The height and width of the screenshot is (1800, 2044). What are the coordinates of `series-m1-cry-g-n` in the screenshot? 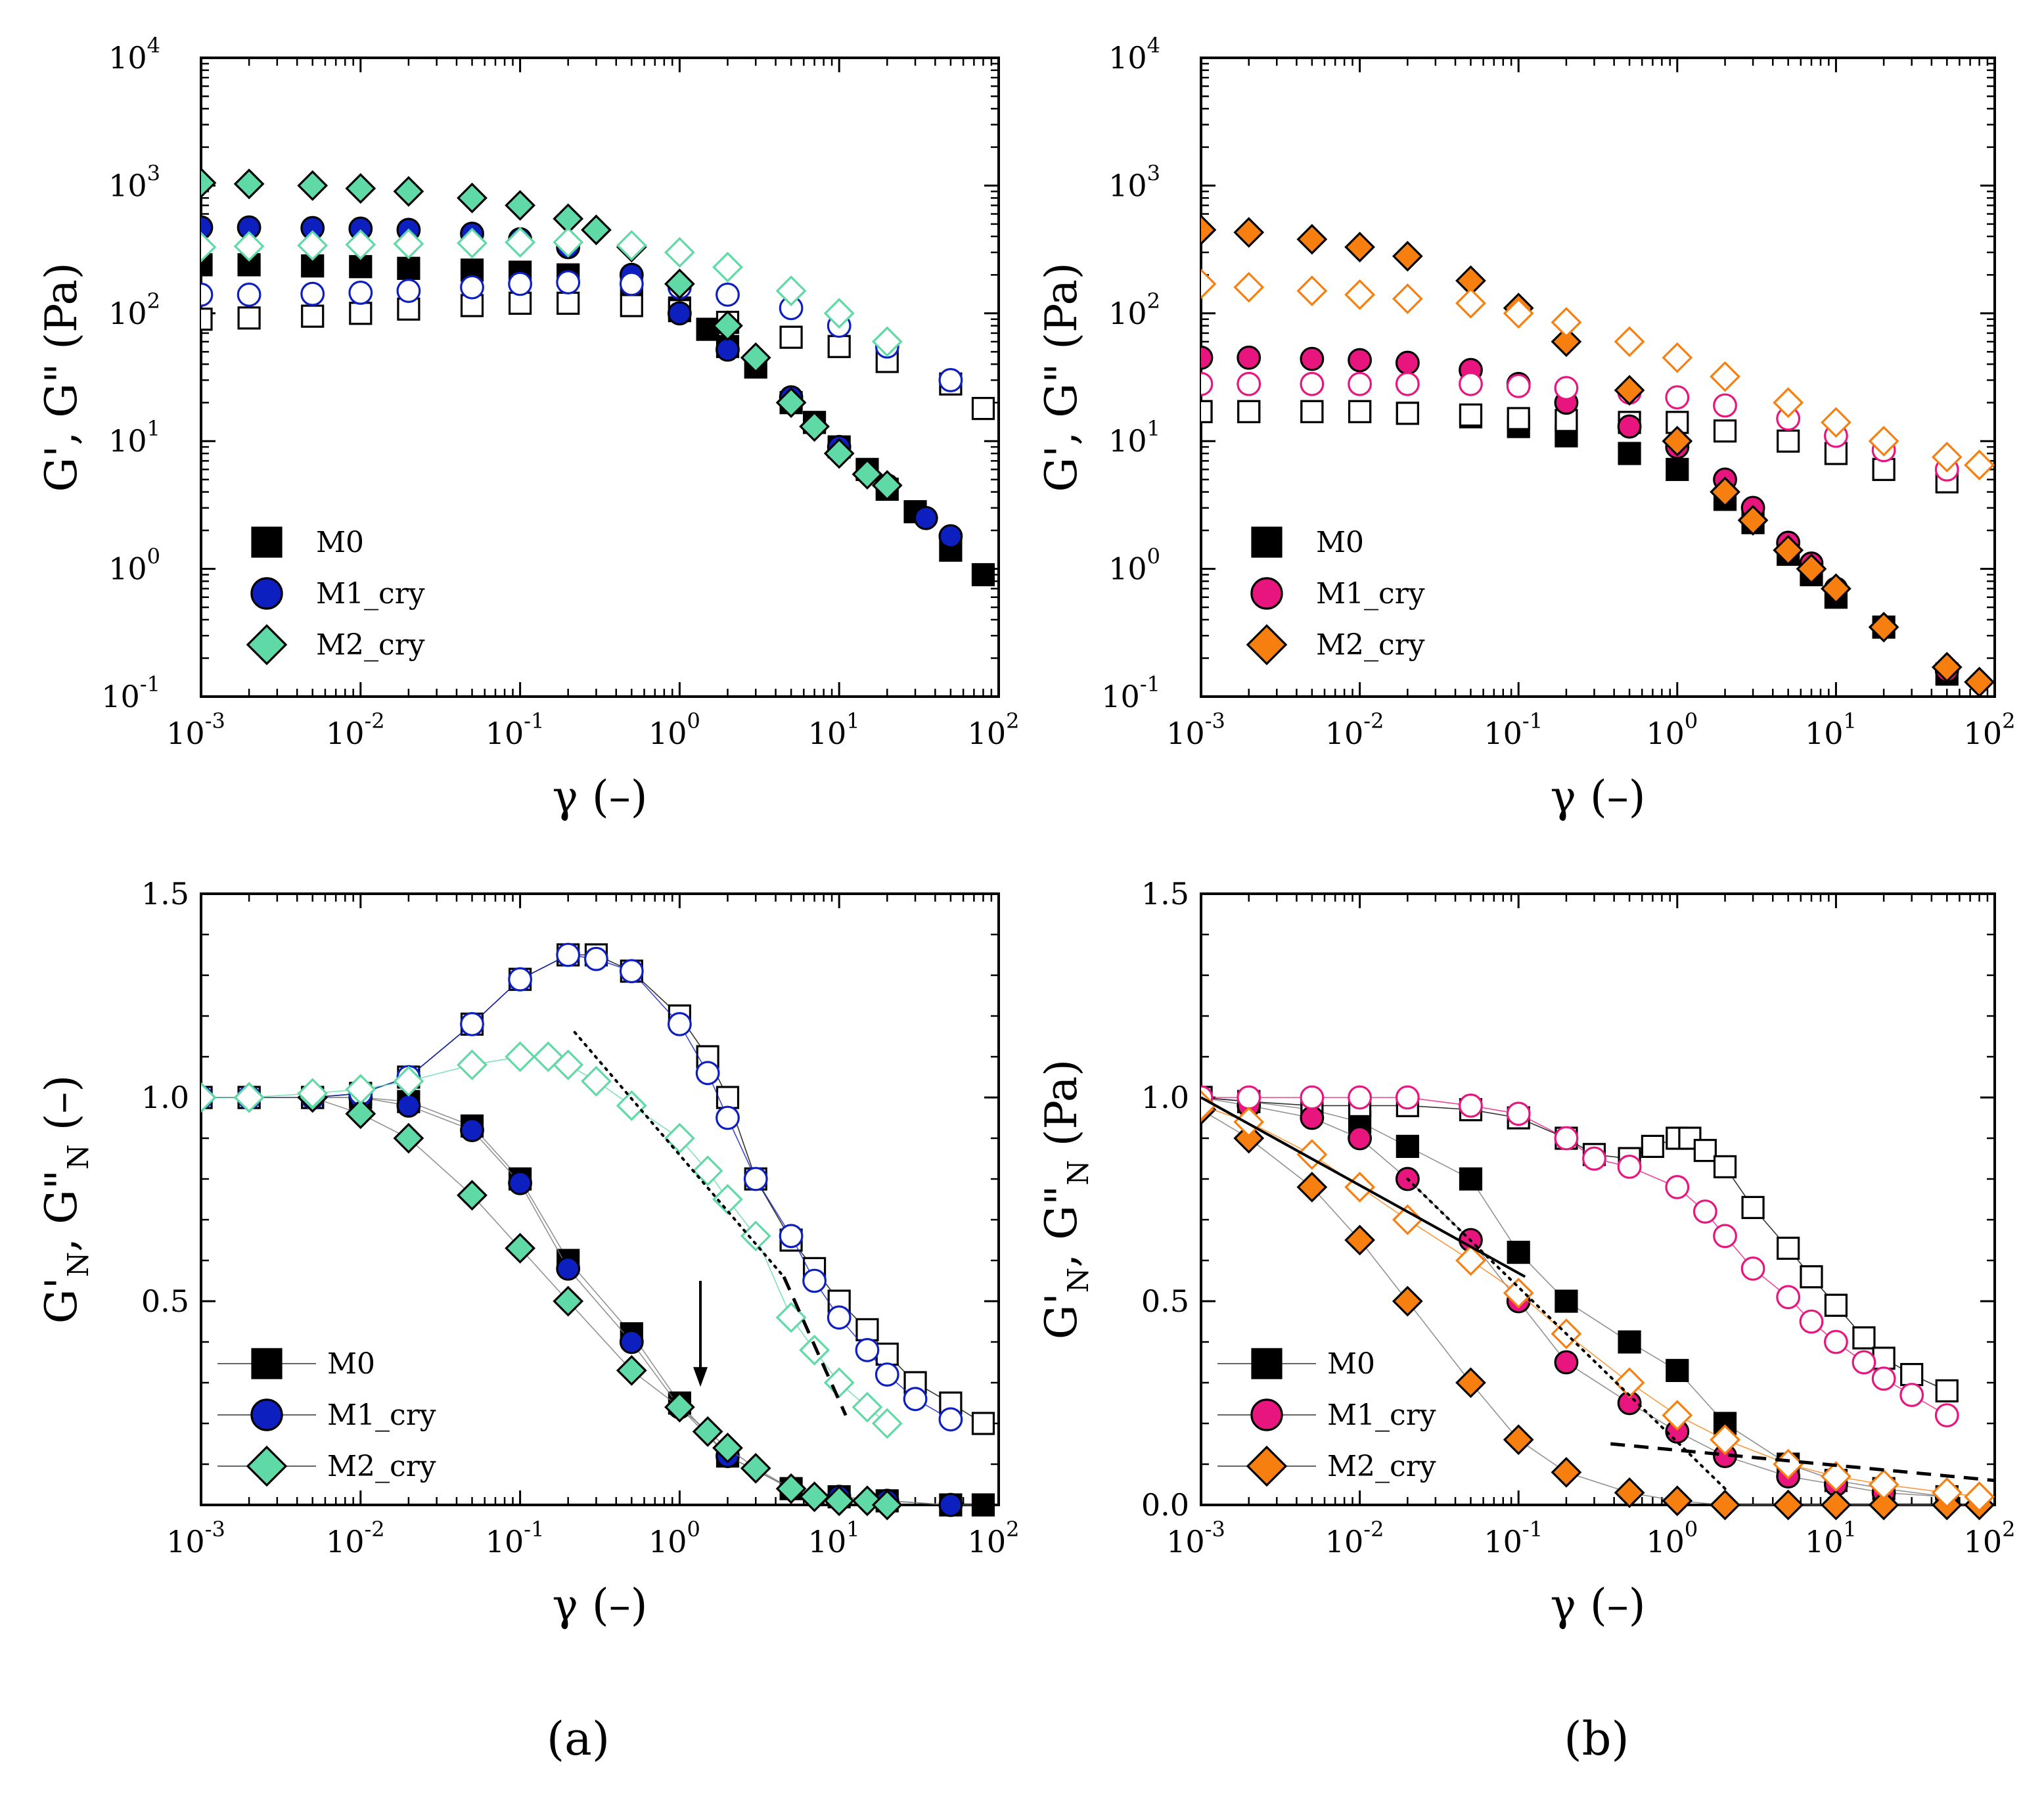 It's located at (582, 1187).